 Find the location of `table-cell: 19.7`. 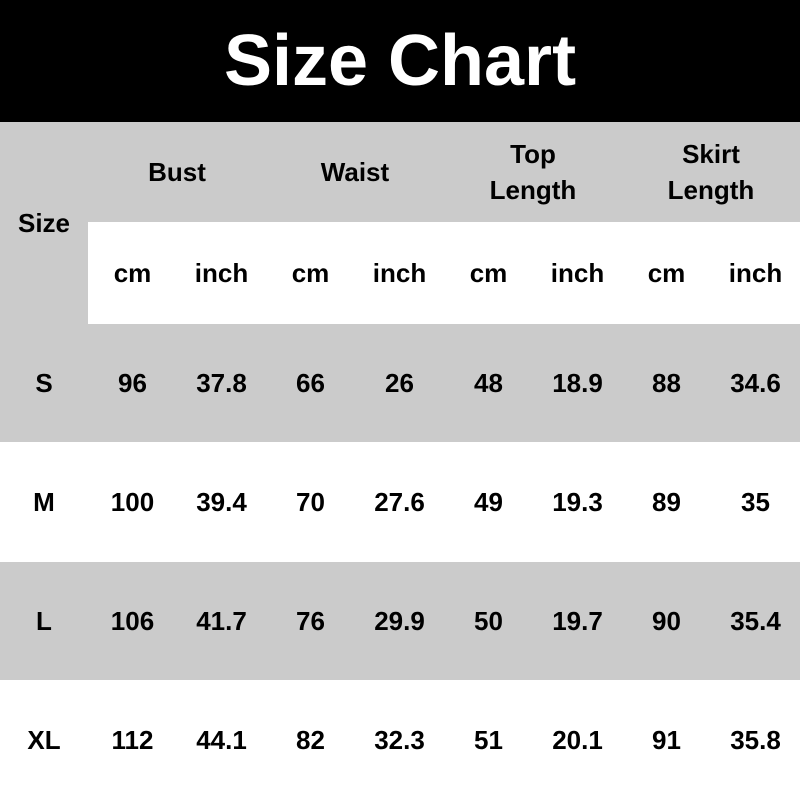

table-cell: 19.7 is located at coordinates (577, 621).